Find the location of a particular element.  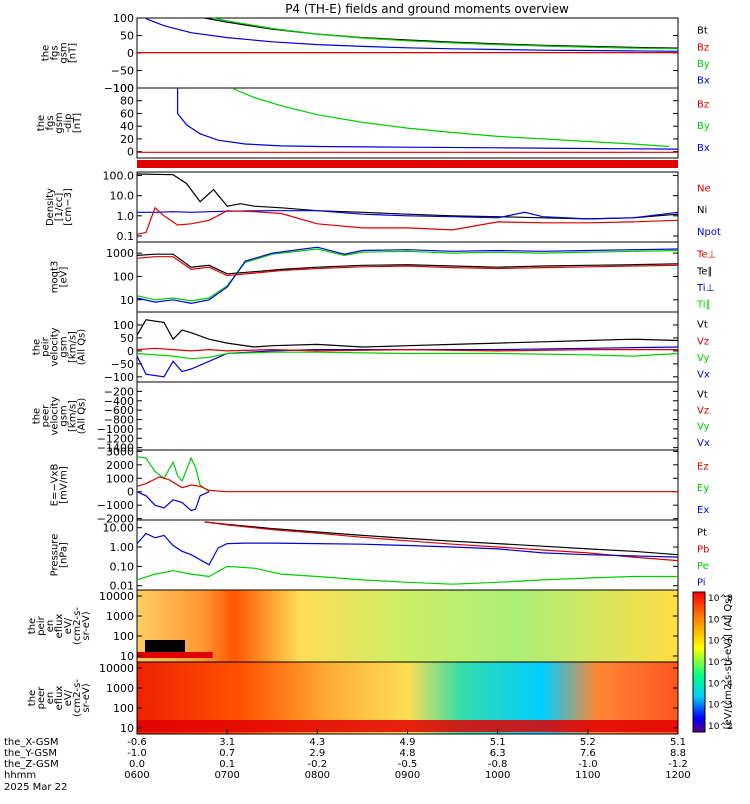

legend-entry: Ti⊥ is located at coordinates (705, 288).